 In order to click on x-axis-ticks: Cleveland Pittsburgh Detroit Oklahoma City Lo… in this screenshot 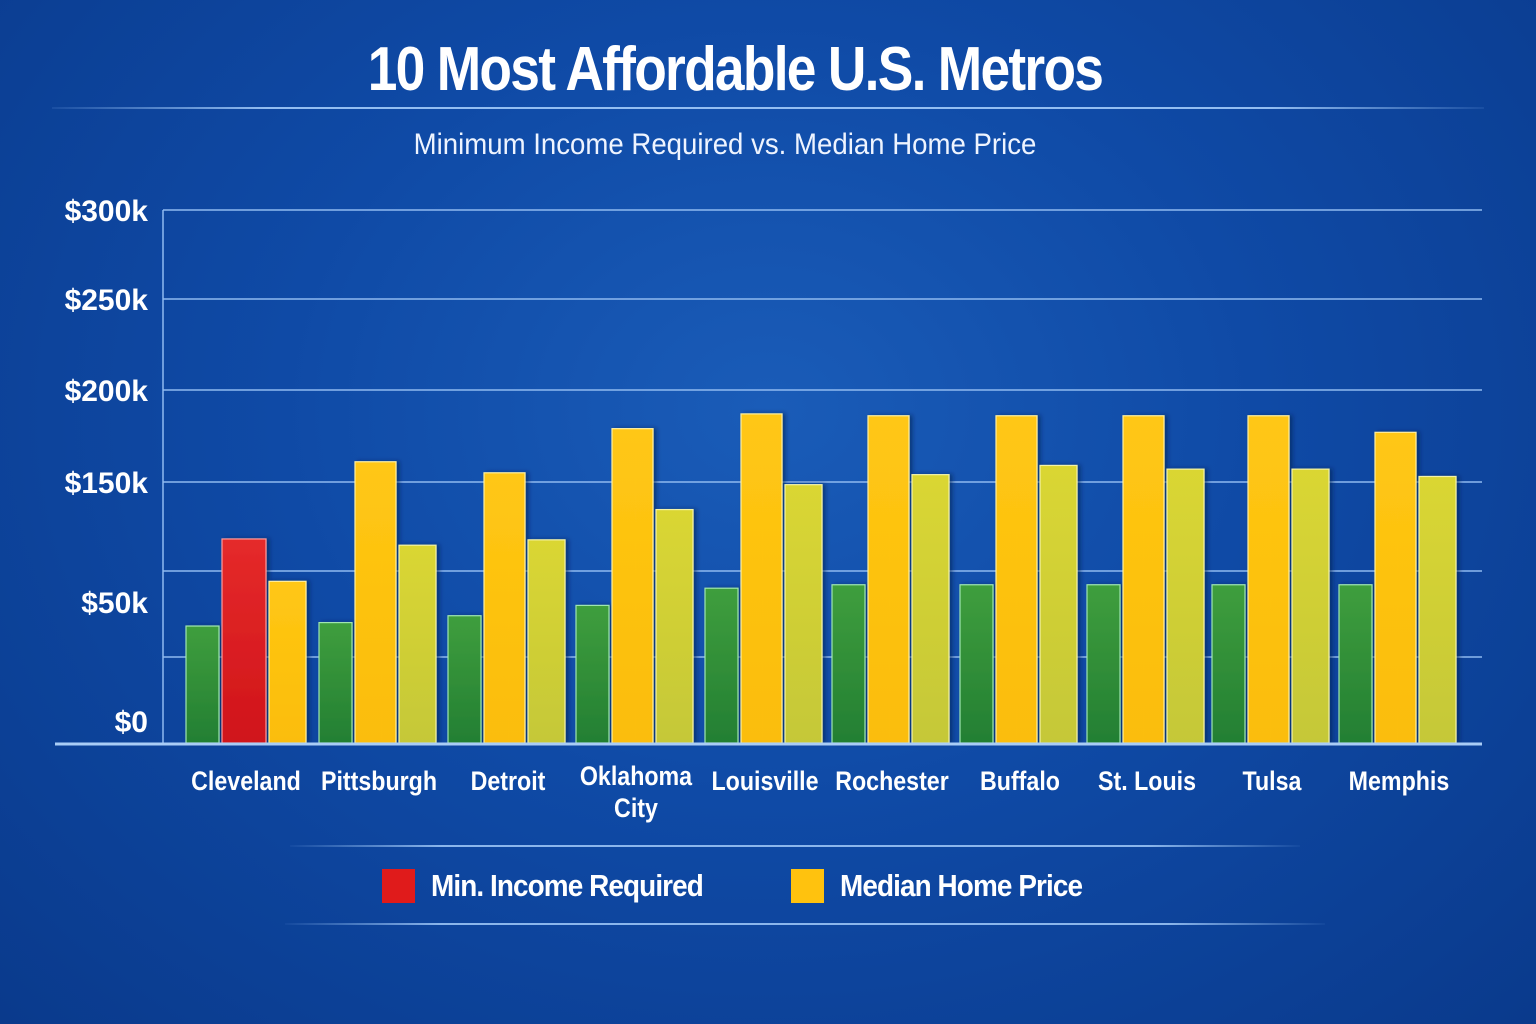, I will do `click(820, 792)`.